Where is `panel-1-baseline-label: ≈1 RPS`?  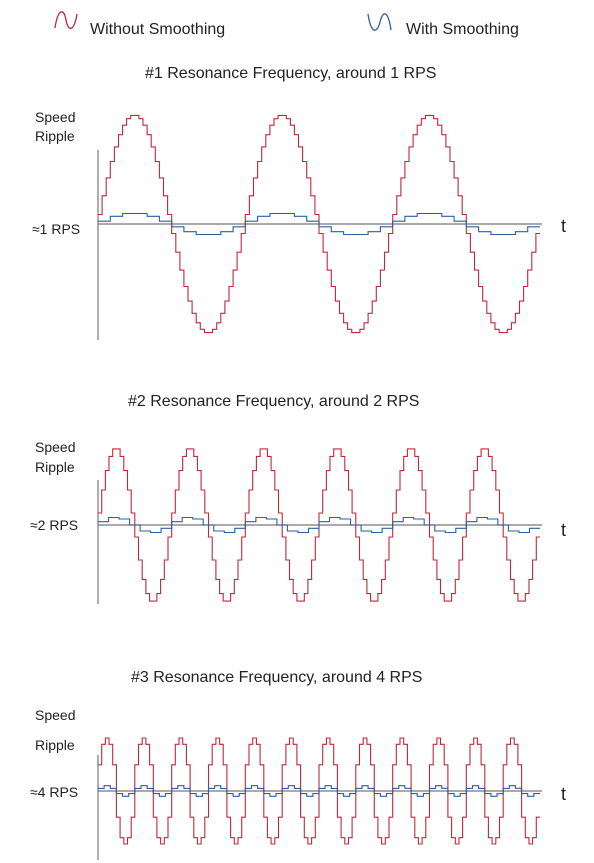
panel-1-baseline-label: ≈1 RPS is located at coordinates (56, 229).